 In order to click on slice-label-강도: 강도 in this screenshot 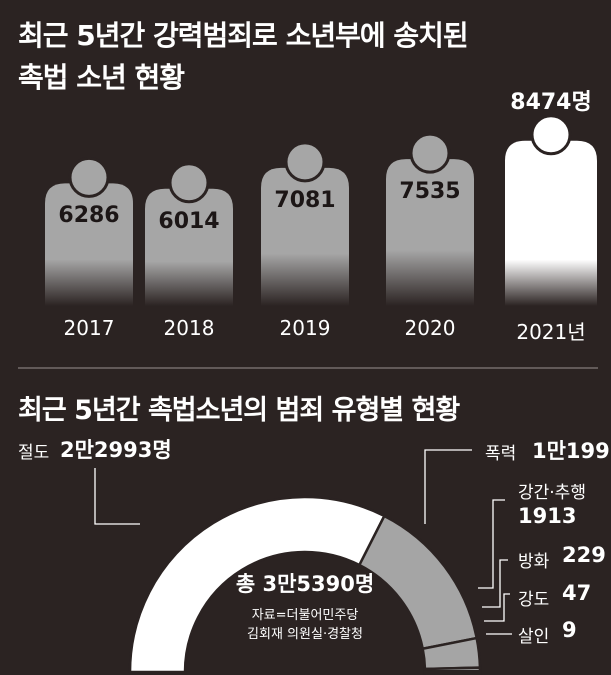, I will do `click(534, 600)`.